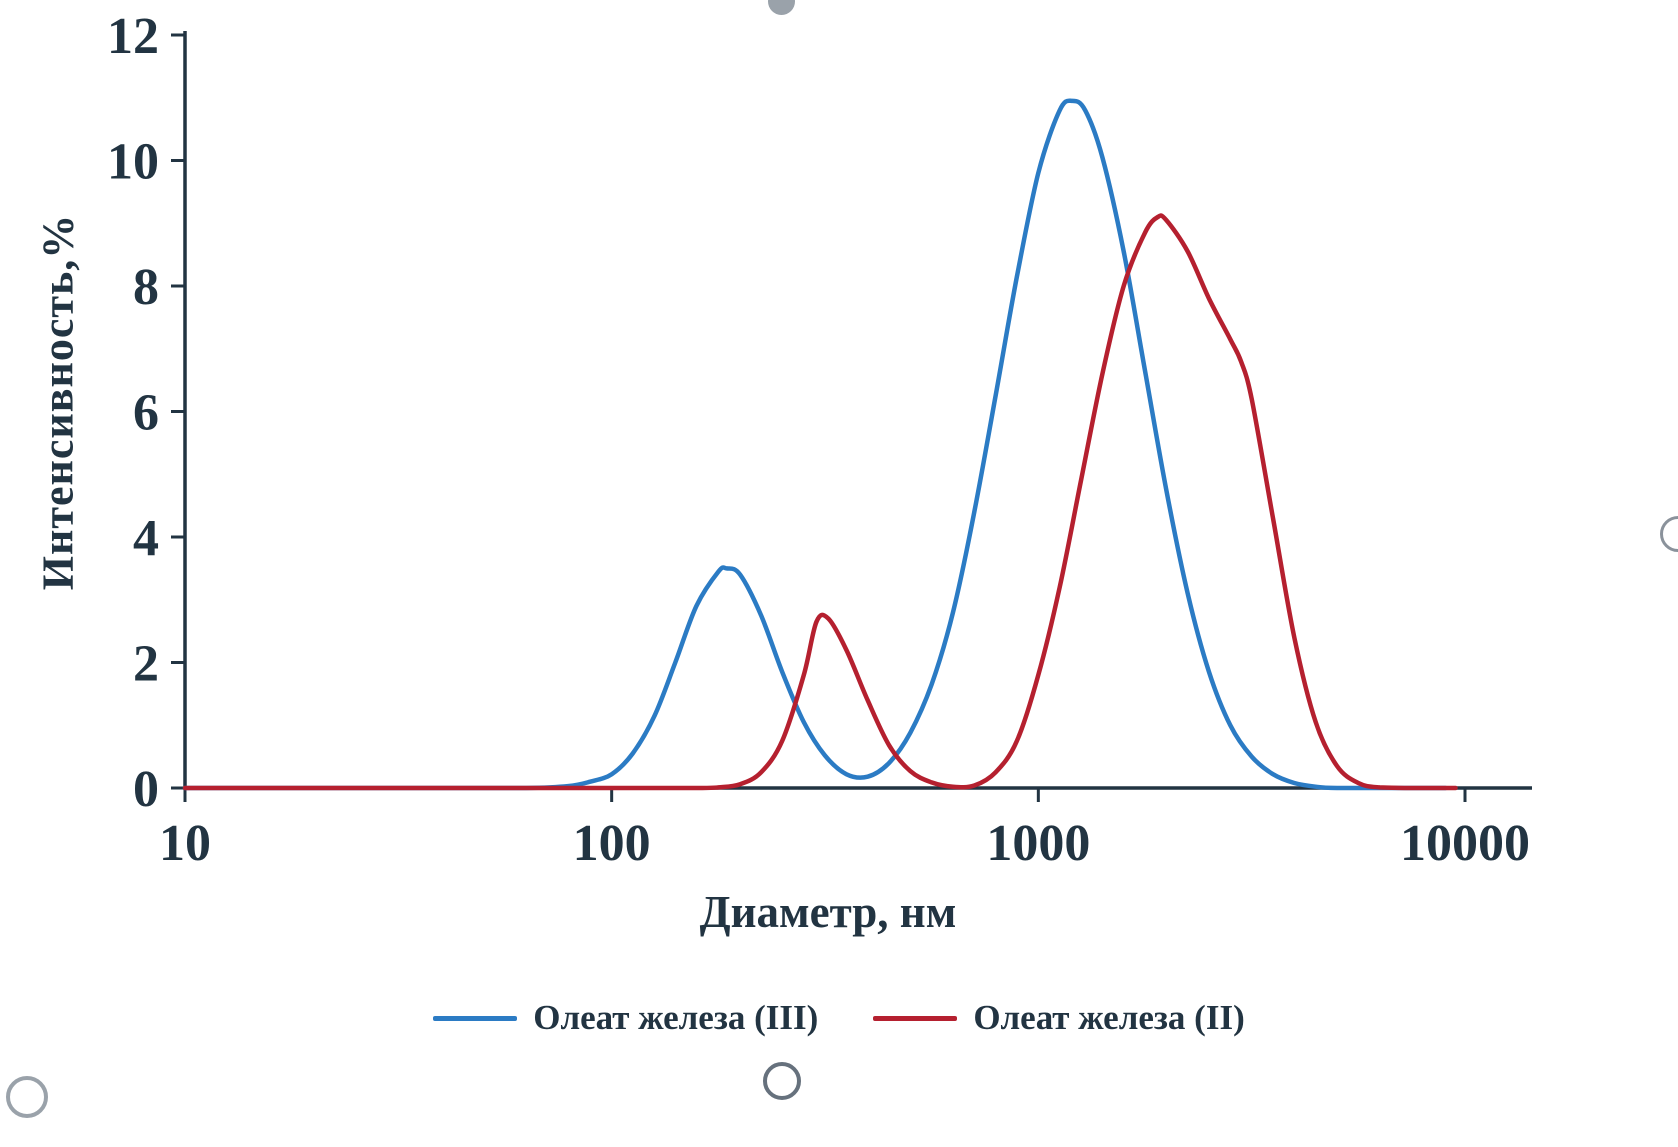  Describe the element at coordinates (133, 36) in the screenshot. I see `y-tick-label: 12` at that location.